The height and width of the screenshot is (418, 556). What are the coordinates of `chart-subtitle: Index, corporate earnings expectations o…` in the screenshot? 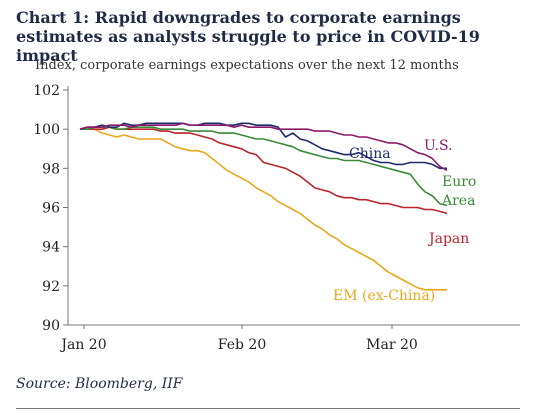 It's located at (247, 65).